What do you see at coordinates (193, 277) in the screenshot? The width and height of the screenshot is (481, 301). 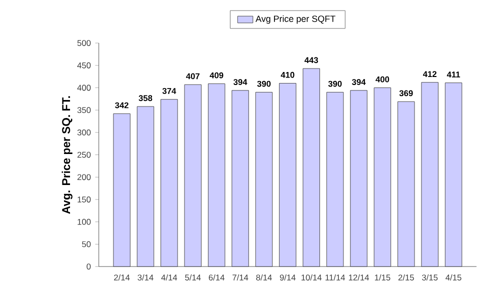 I see `x-tick-label: 5/14` at bounding box center [193, 277].